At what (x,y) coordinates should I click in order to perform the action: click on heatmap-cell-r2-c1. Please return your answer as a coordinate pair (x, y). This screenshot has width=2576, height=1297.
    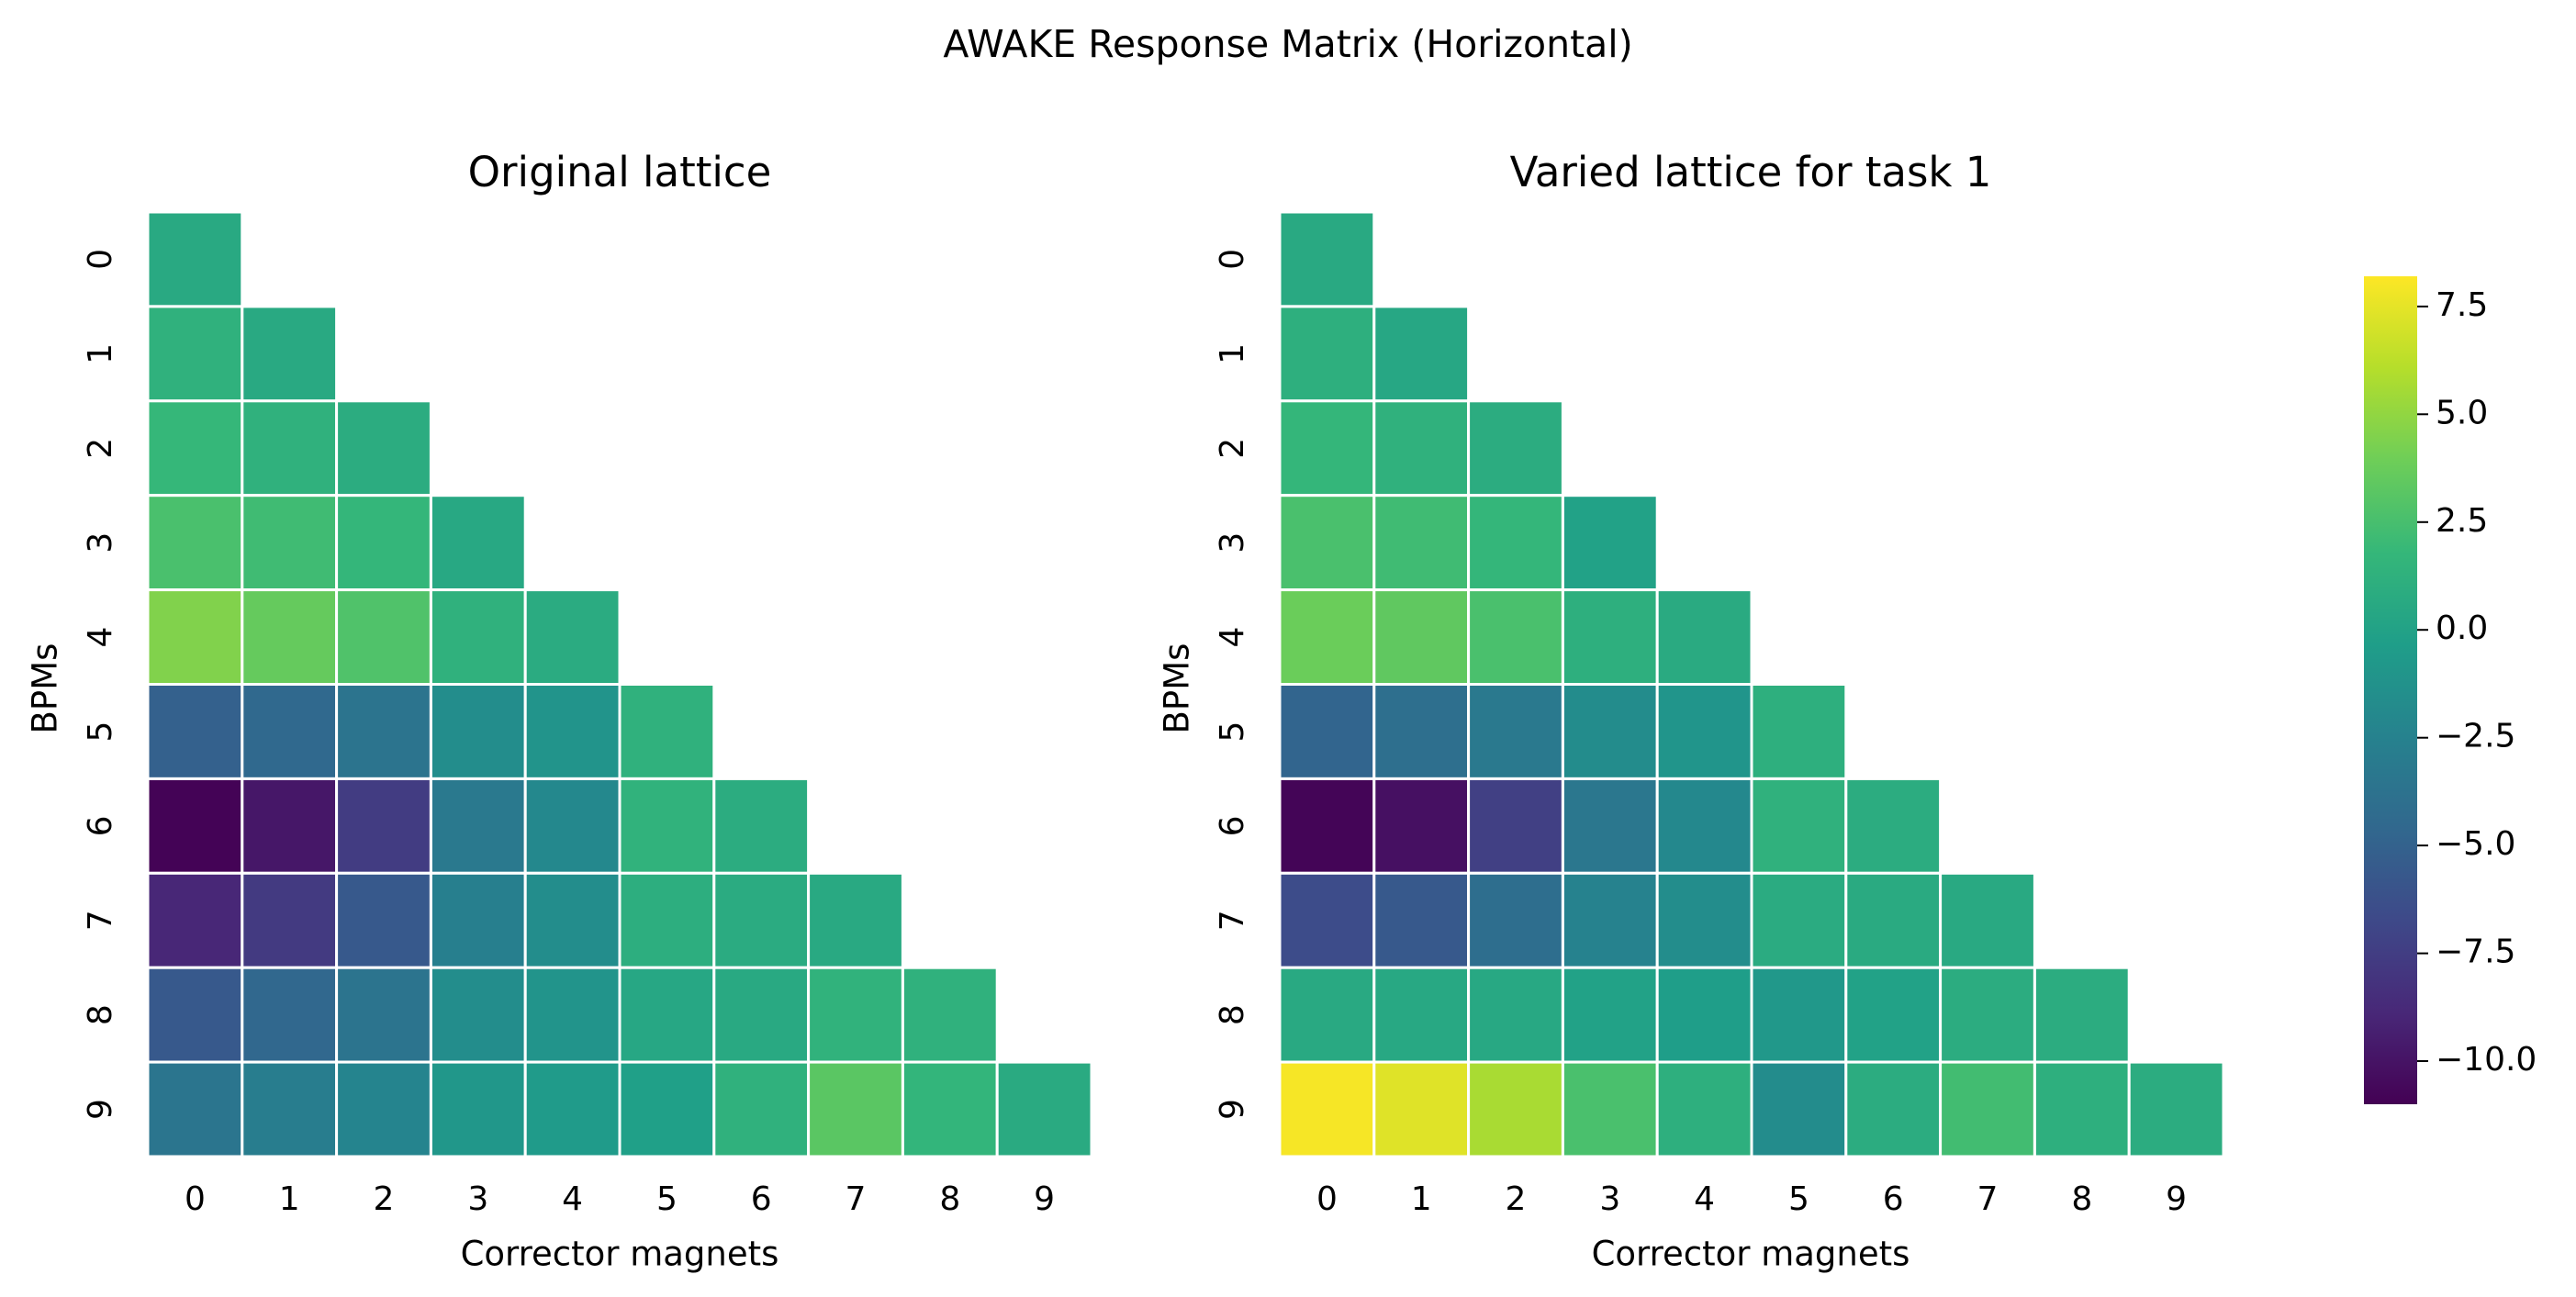
    Looking at the image, I should click on (1421, 448).